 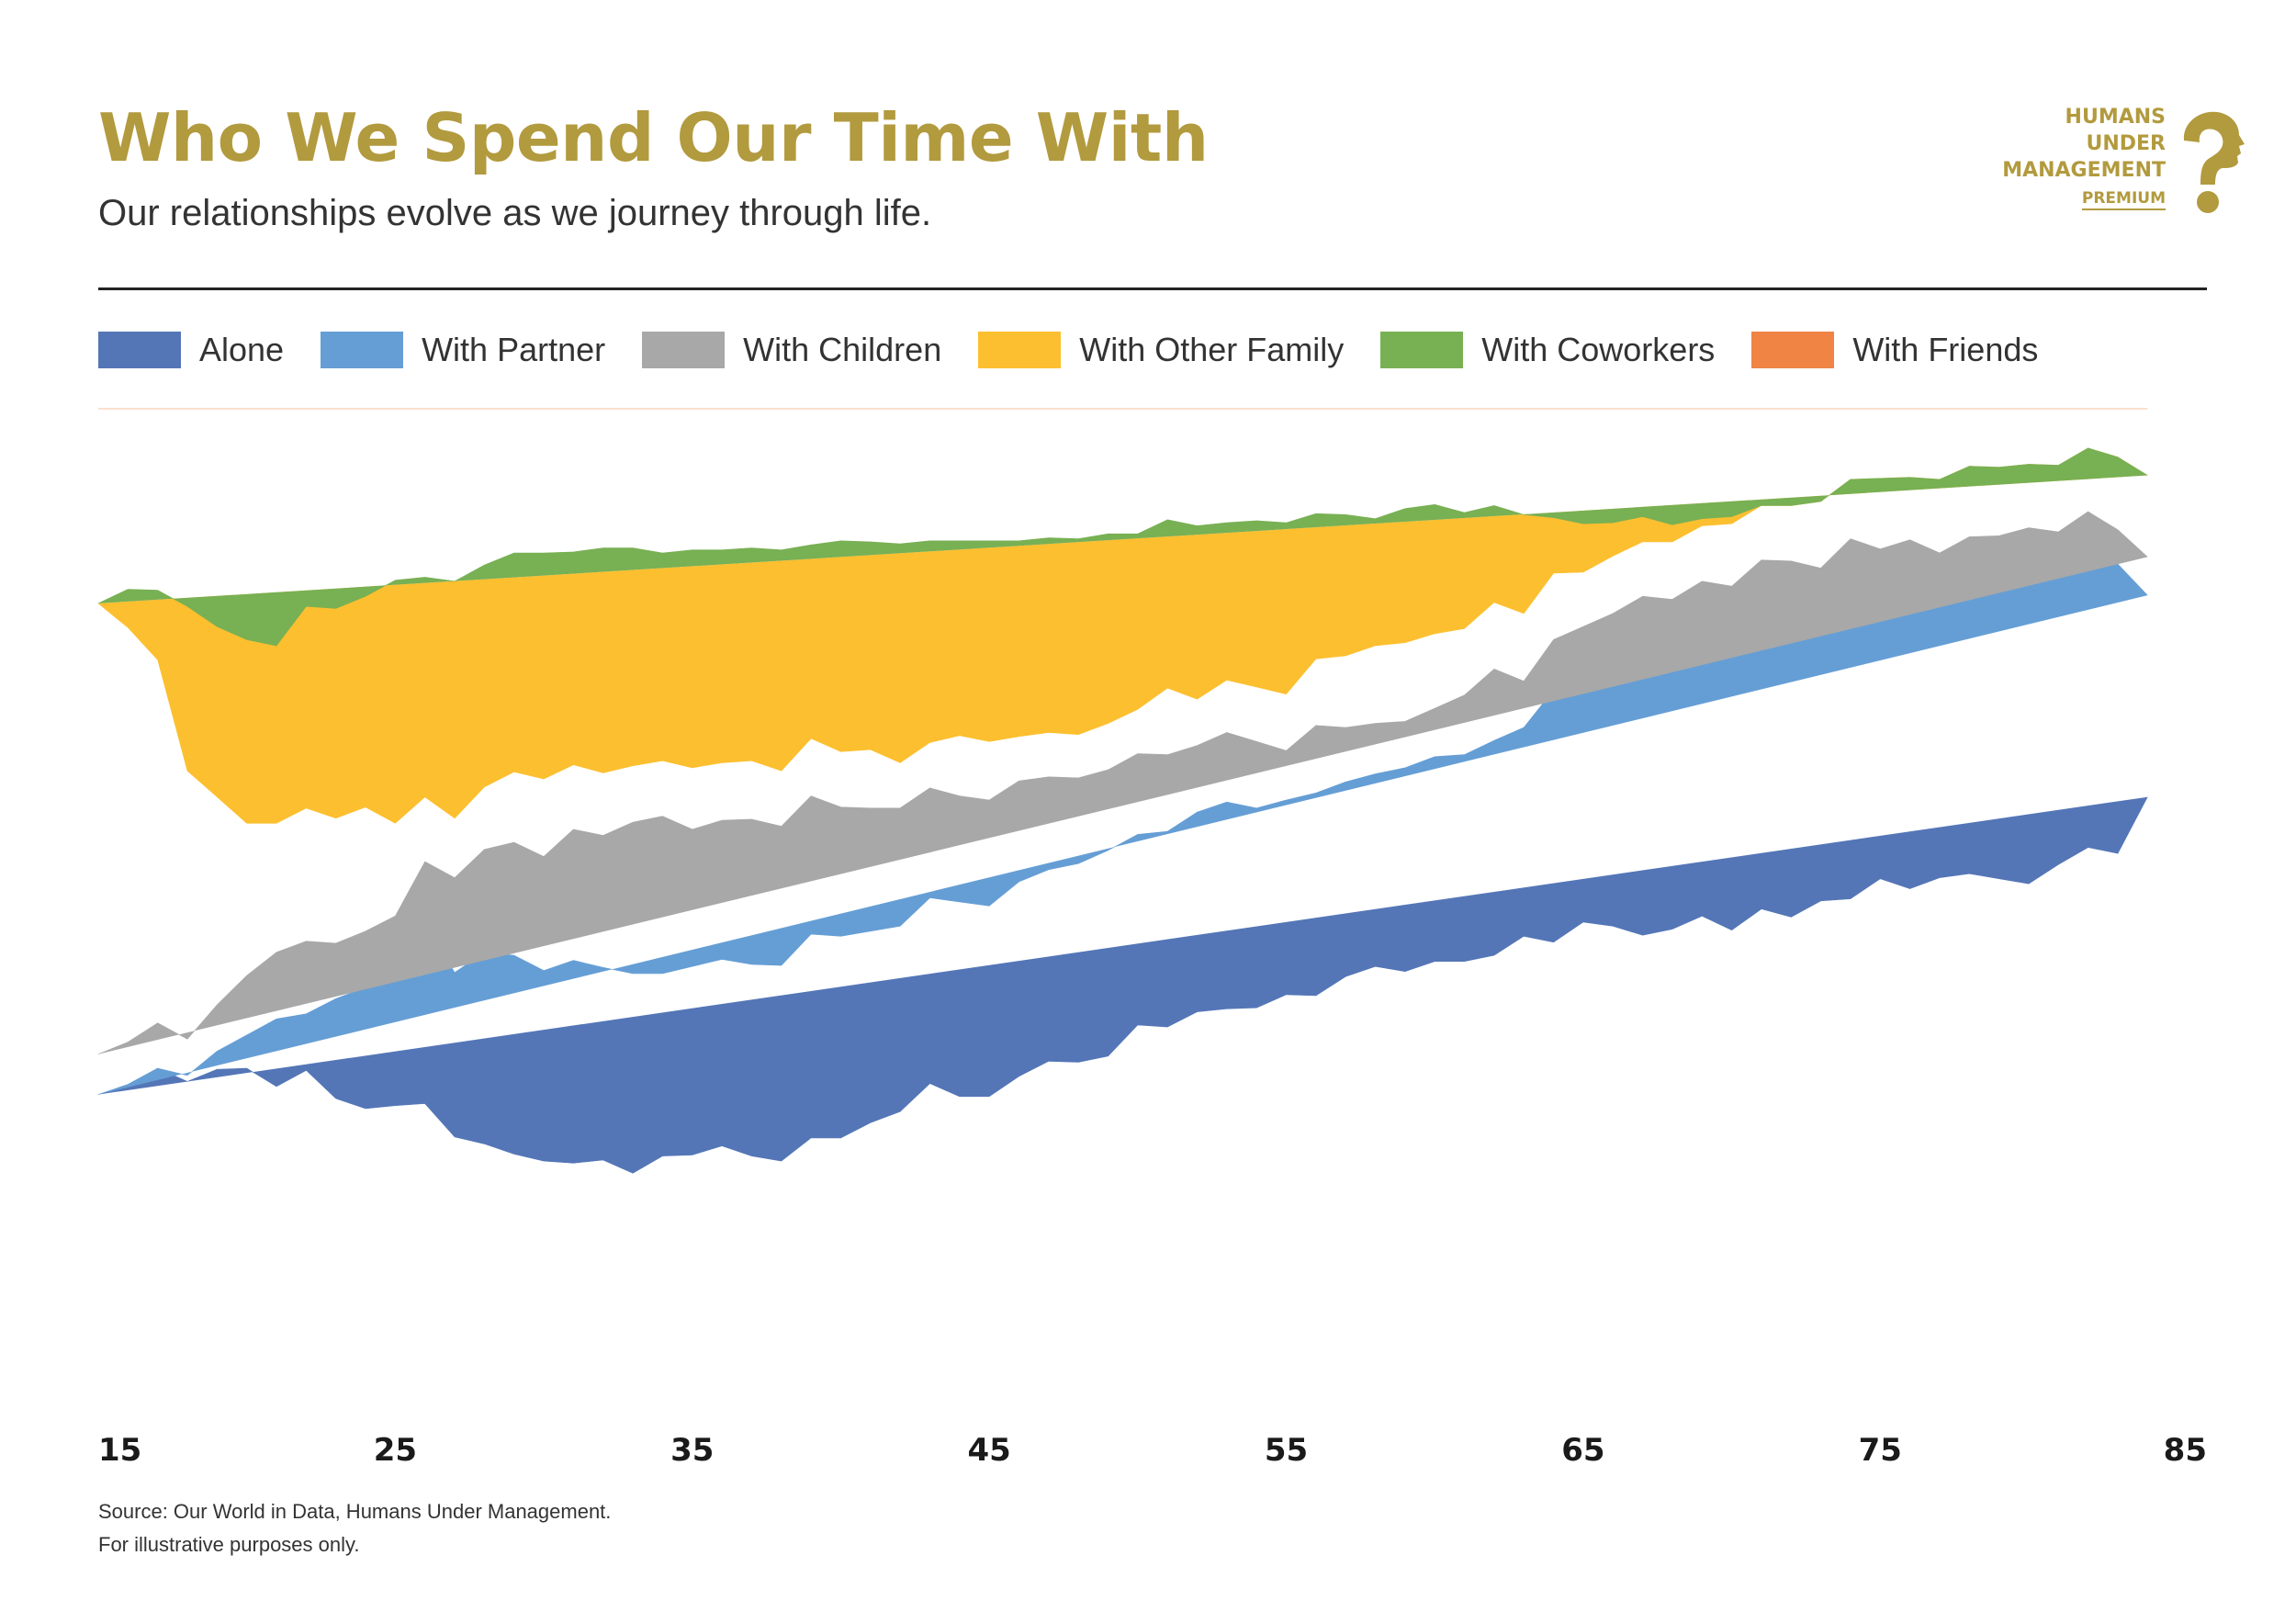 I want to click on x-tick-label: 55, so click(x=1286, y=1450).